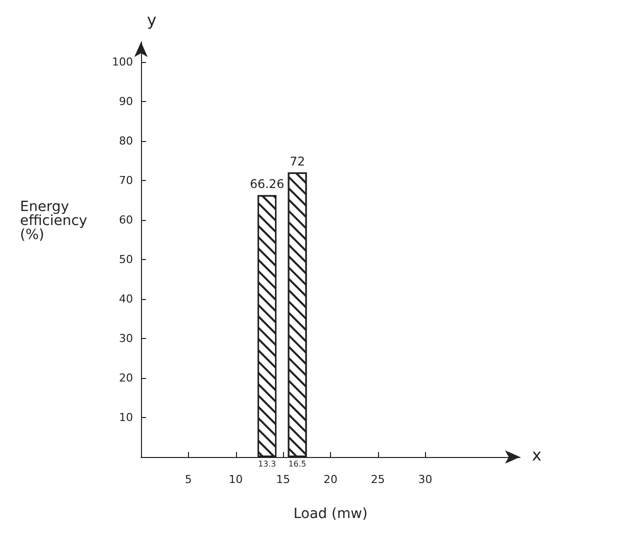 The height and width of the screenshot is (542, 620). What do you see at coordinates (331, 479) in the screenshot?
I see `x-tick-label: 20` at bounding box center [331, 479].